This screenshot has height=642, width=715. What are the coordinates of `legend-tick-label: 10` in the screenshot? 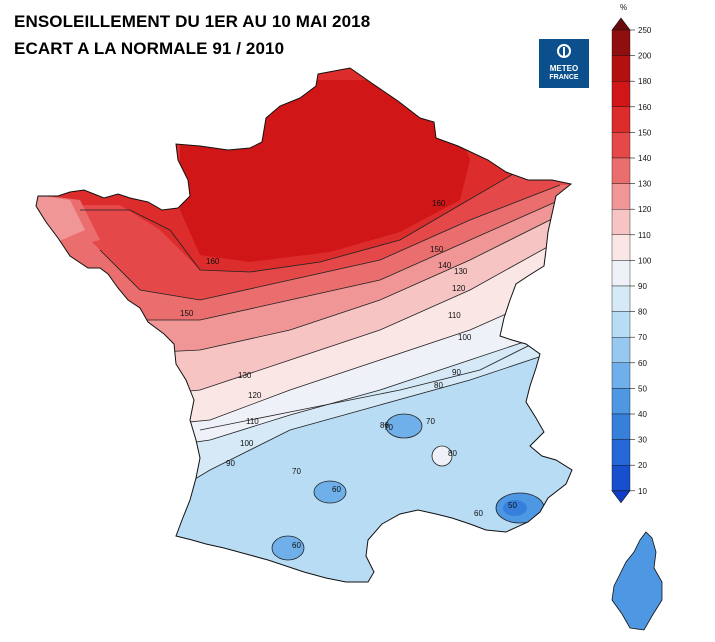 It's located at (642, 491).